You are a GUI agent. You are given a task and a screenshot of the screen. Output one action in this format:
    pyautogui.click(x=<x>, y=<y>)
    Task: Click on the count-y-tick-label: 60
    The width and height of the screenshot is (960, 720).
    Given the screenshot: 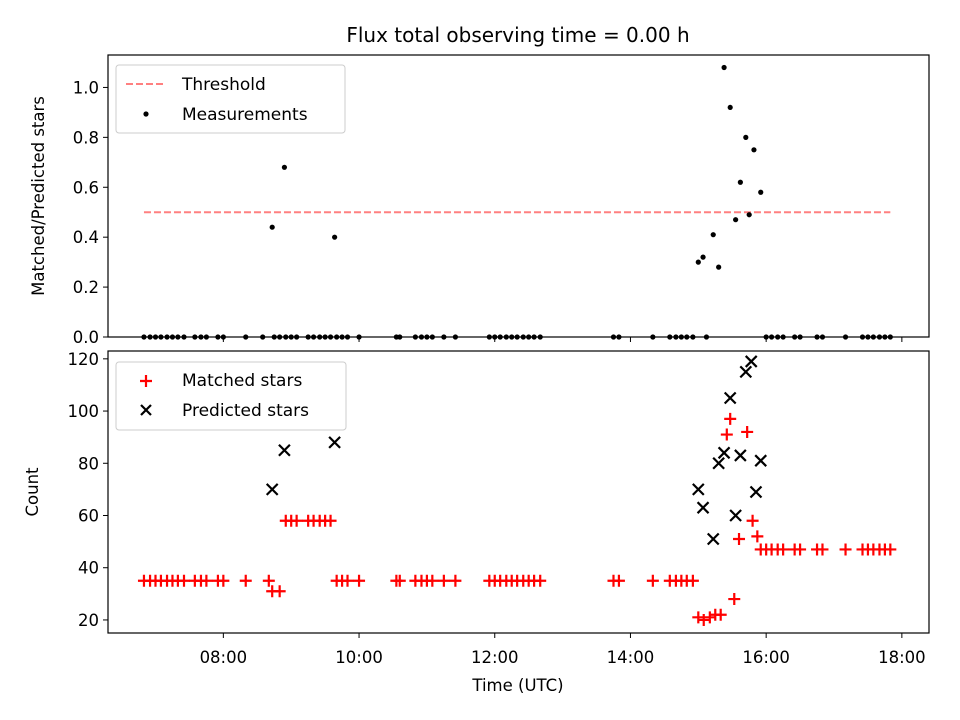 What is the action you would take?
    pyautogui.click(x=88, y=516)
    